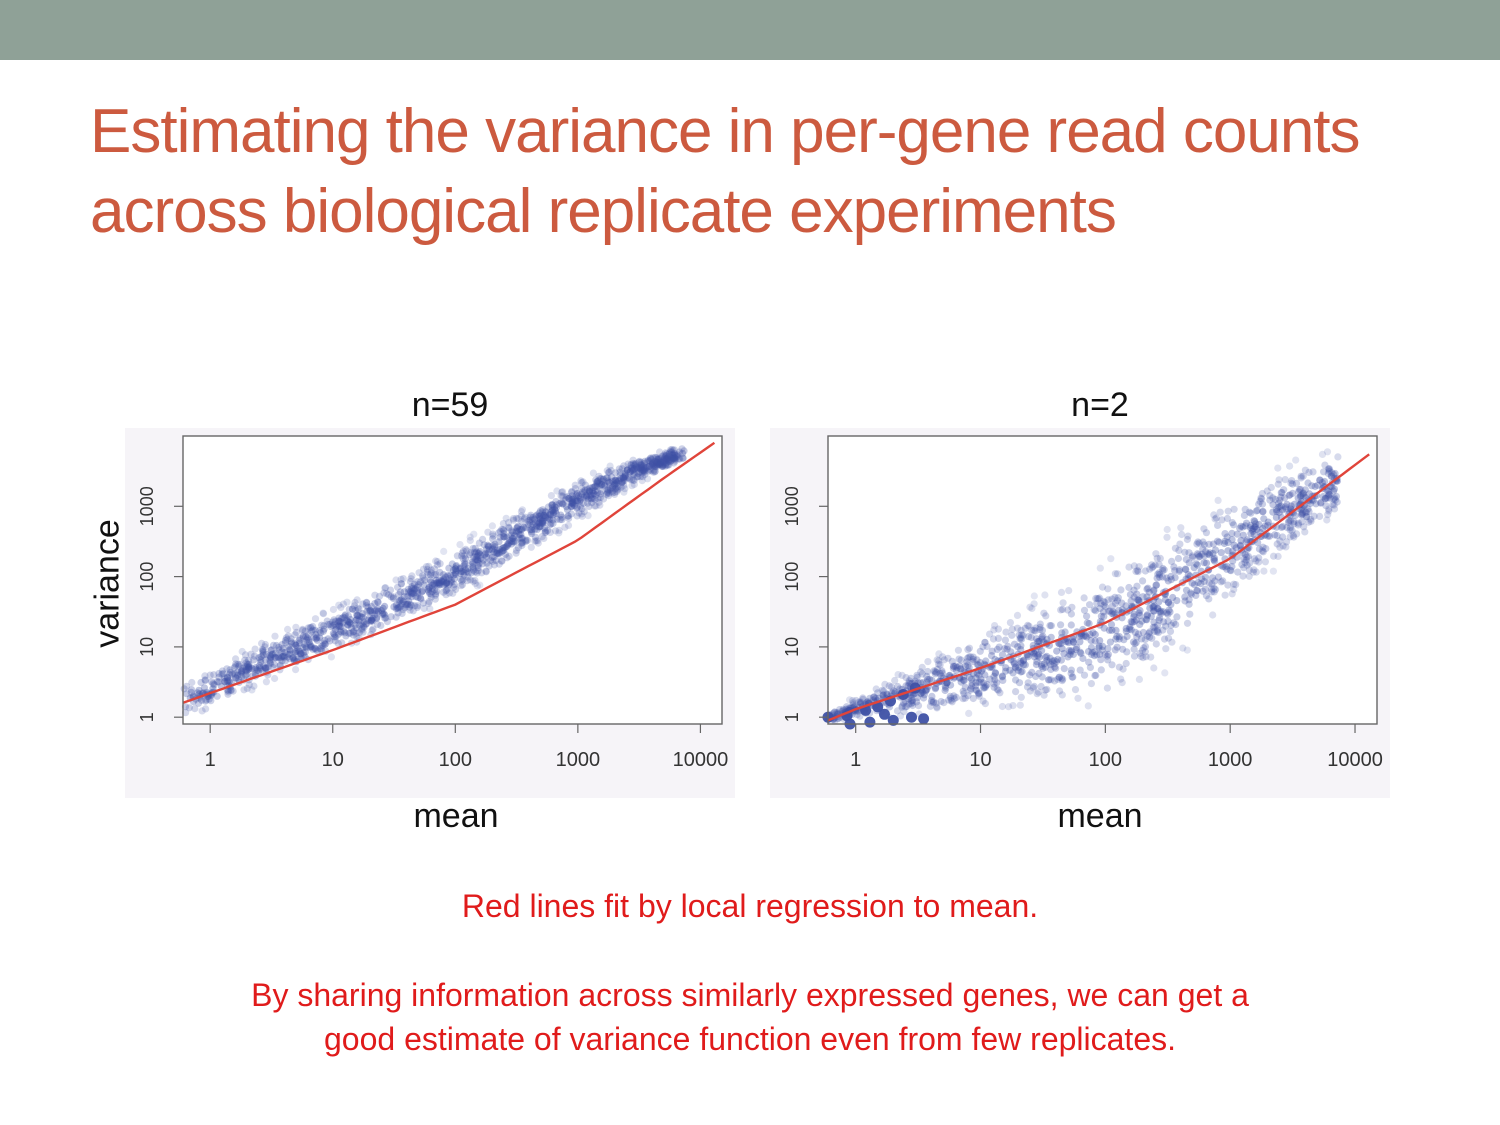  Describe the element at coordinates (147, 506) in the screenshot. I see `y-tick-label: 1000` at that location.